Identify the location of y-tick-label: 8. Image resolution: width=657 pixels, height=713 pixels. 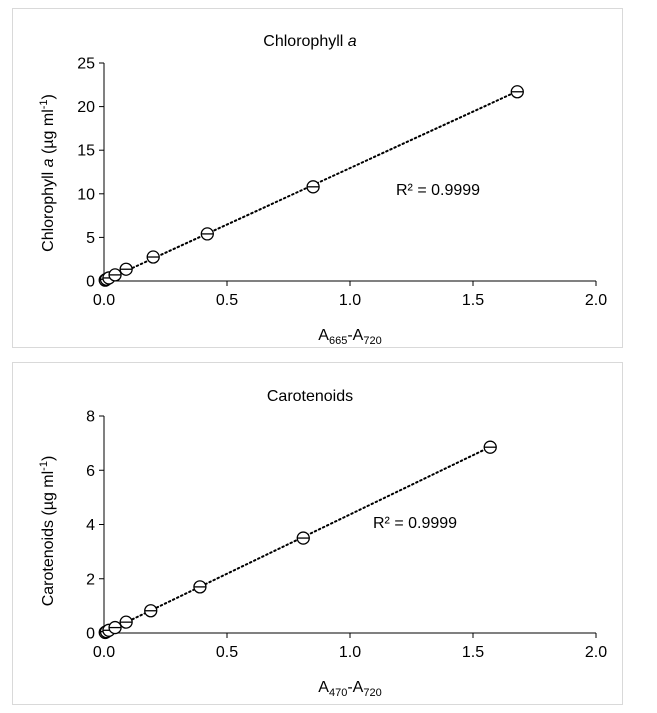
(90, 417).